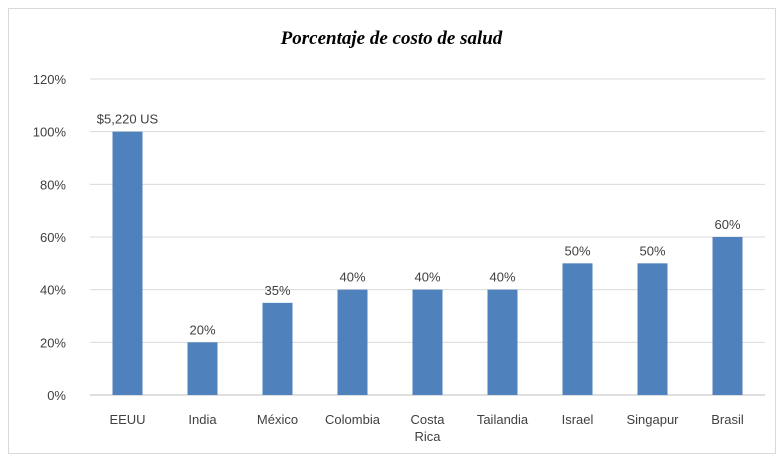  What do you see at coordinates (652, 419) in the screenshot?
I see `x-tick-label: Singapur` at bounding box center [652, 419].